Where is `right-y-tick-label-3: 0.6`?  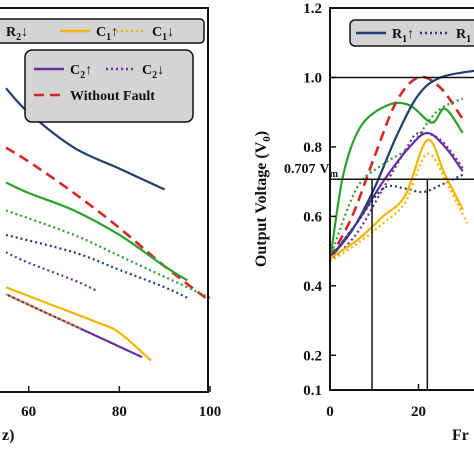
right-y-tick-label-3: 0.6 is located at coordinates (312, 217).